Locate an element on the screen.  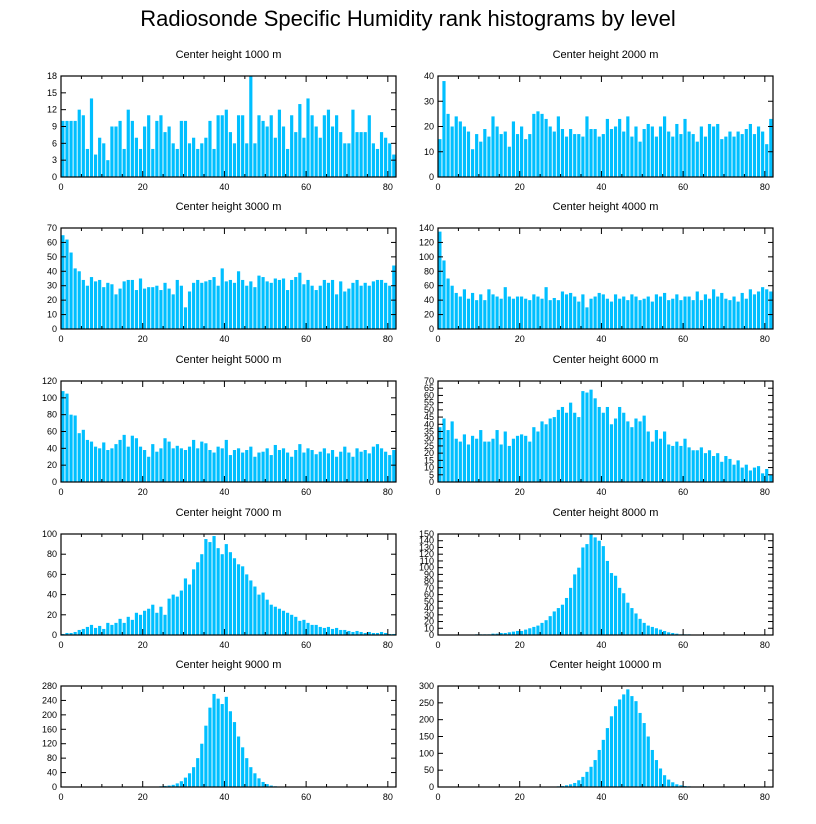
panel-title: Center height 6000 m is located at coordinates (606, 360).